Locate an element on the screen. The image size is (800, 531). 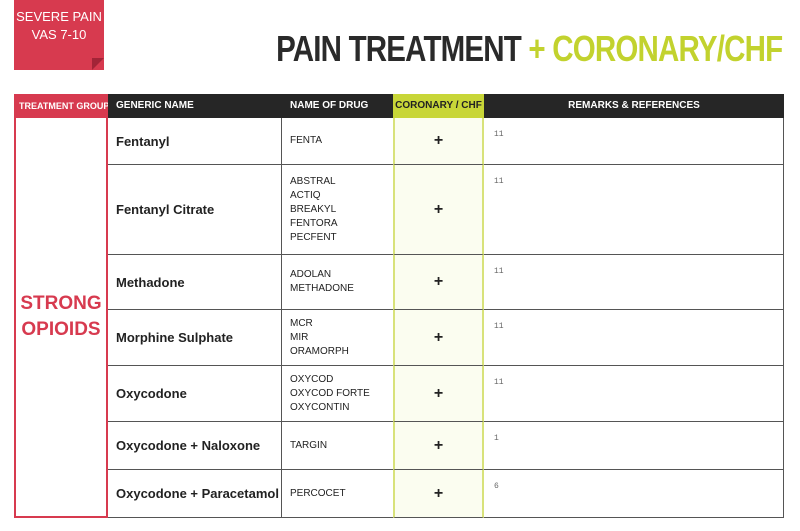
drug-list: PERCOCET is located at coordinates (318, 494).